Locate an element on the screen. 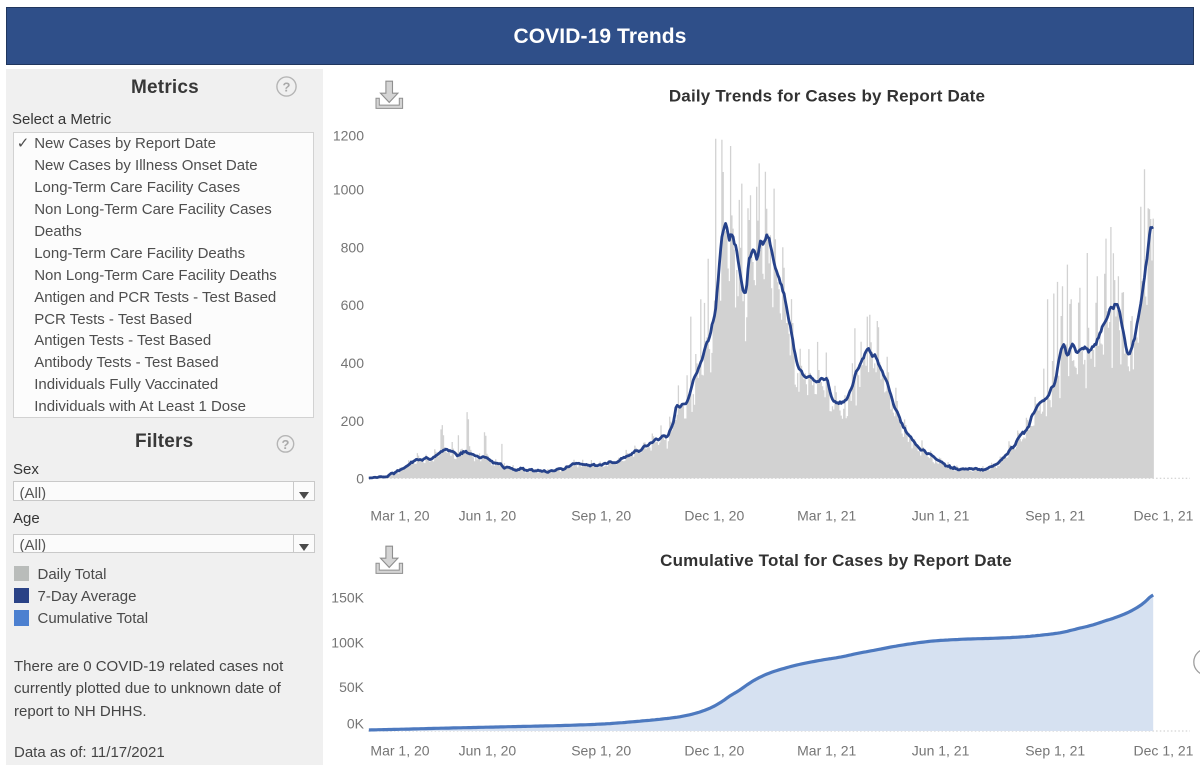 The height and width of the screenshot is (771, 1200). svg-text: 1200 is located at coordinates (348, 136).